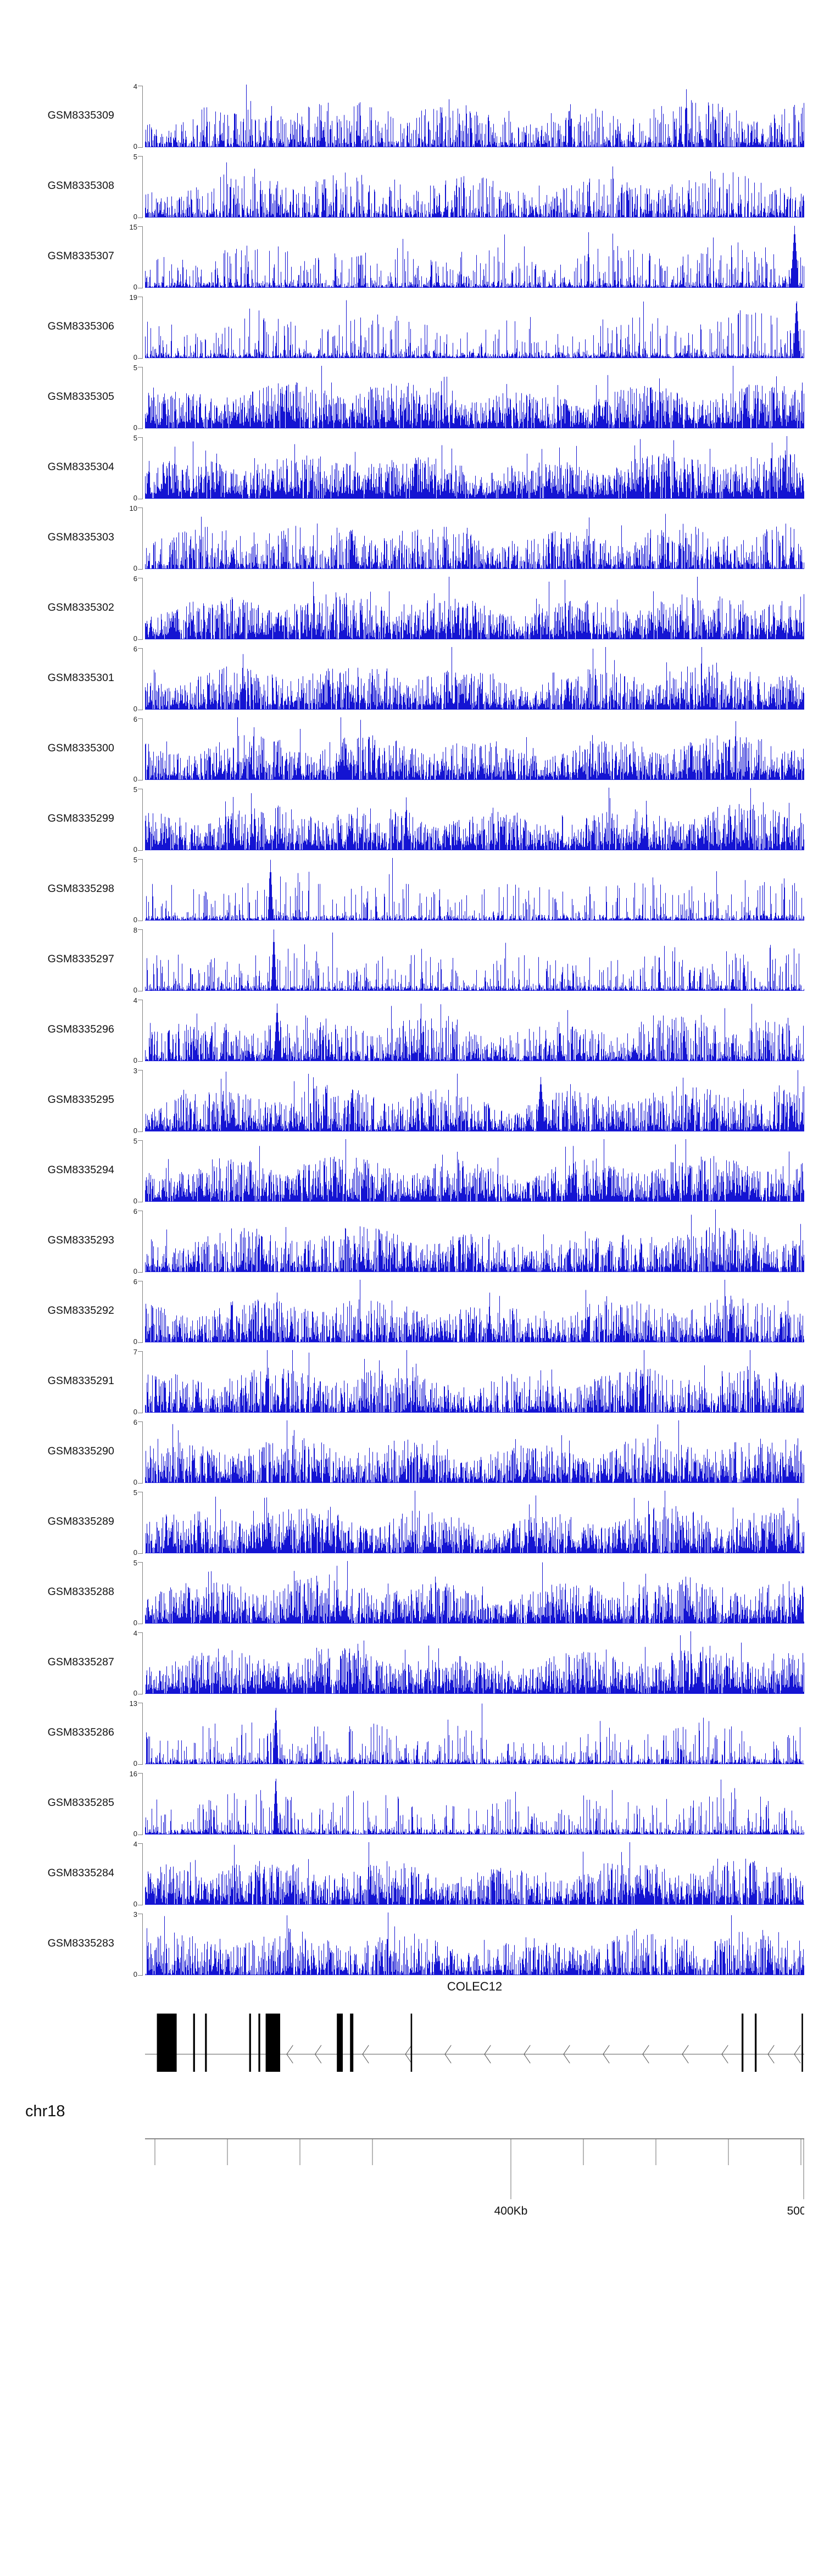 The height and width of the screenshot is (2576, 824). I want to click on coverage-track: GSM8335293 6 0, so click(412, 1240).